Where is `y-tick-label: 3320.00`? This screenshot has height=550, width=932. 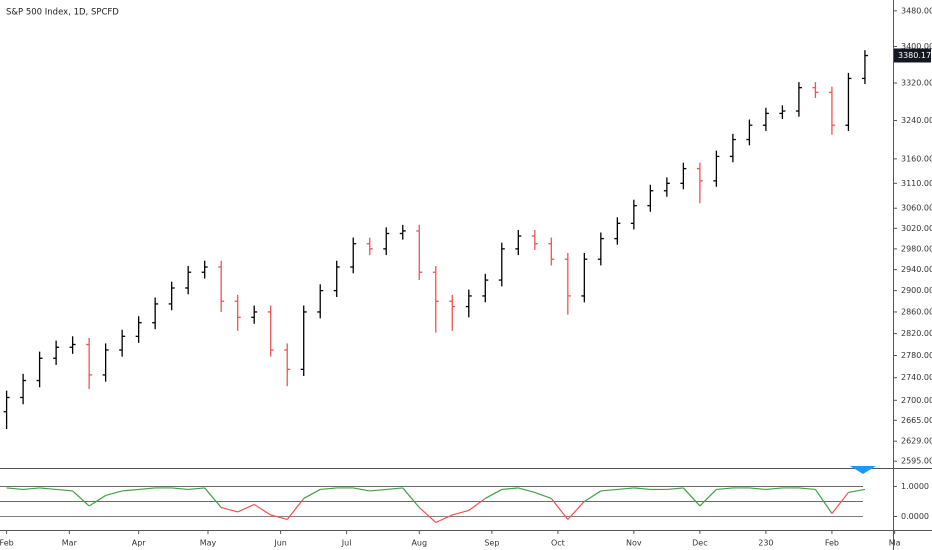 y-tick-label: 3320.00 is located at coordinates (916, 83).